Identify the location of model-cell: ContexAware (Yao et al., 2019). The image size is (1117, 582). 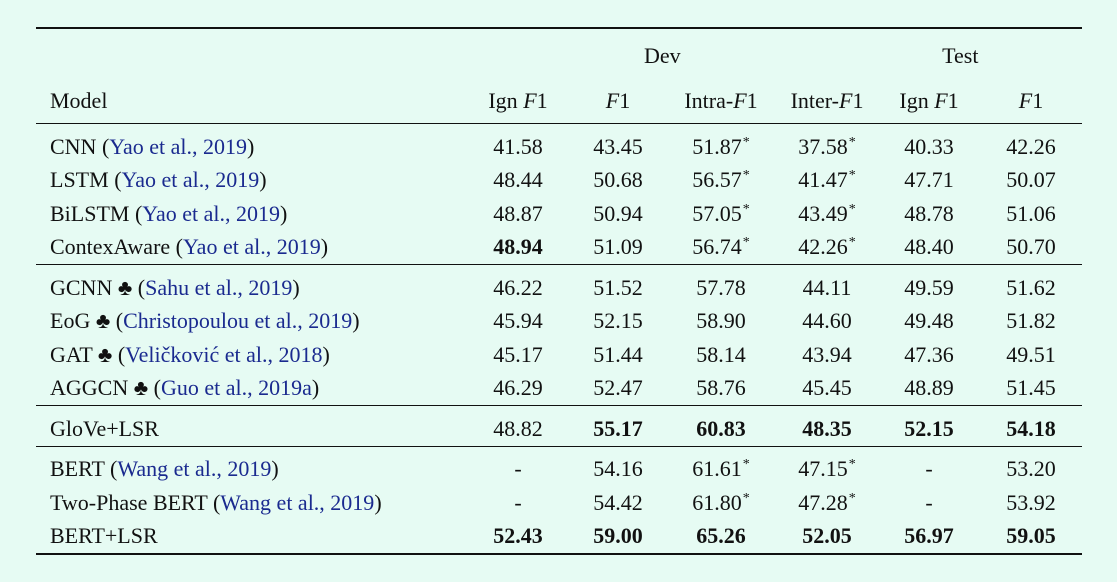
(189, 247).